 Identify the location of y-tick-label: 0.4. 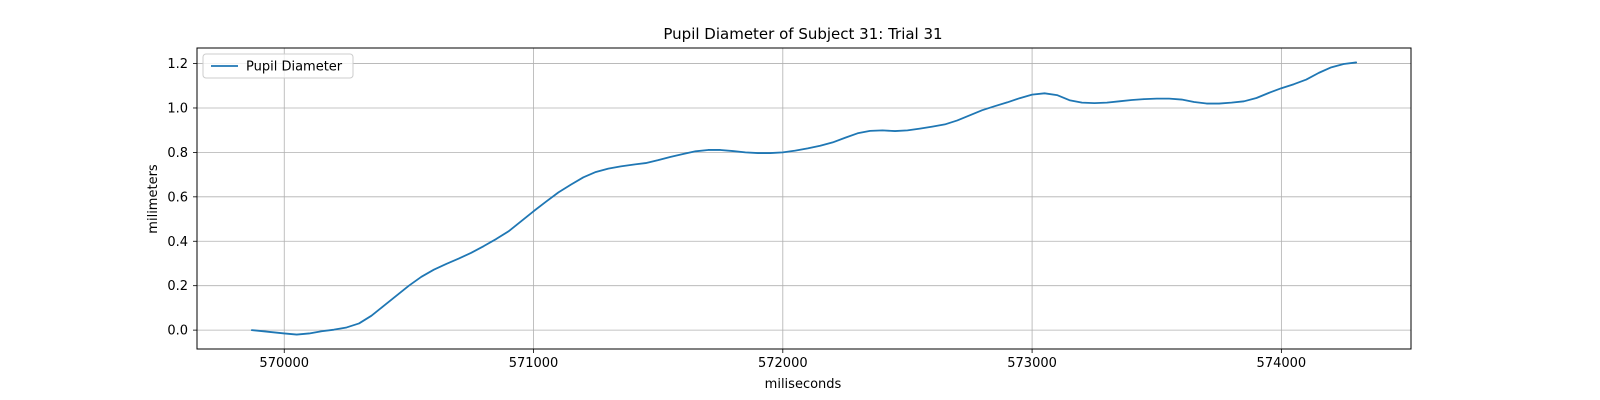
(177, 242).